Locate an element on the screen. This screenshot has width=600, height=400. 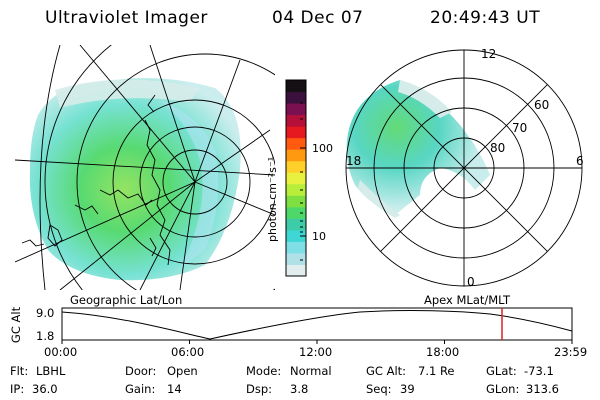
apex-aurora-image is located at coordinates (418, 147).